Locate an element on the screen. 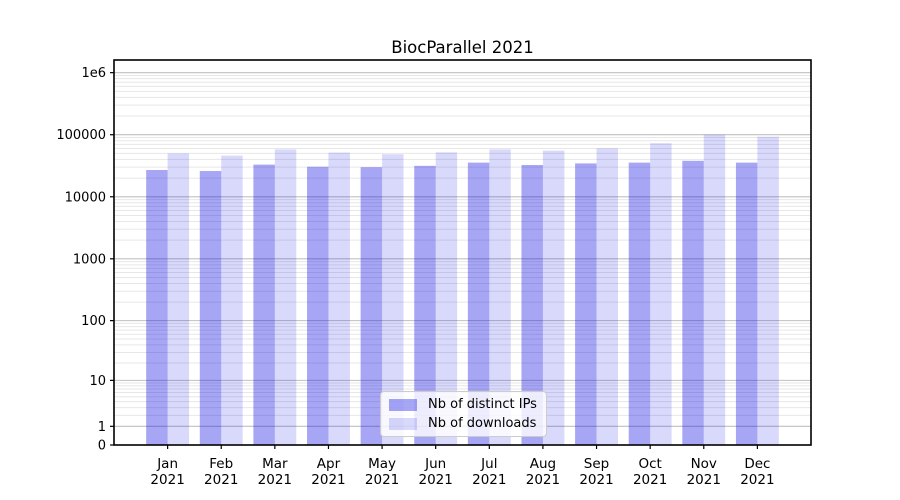 This screenshot has width=900, height=500. legend-swatch-distinct-ips is located at coordinates (403, 404).